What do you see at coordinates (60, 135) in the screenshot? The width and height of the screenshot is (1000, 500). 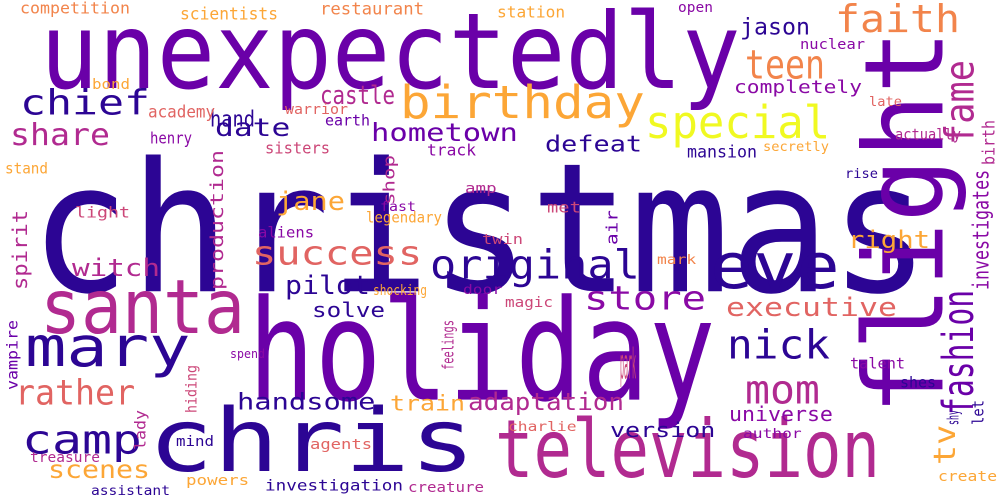 I see `word-share: share` at bounding box center [60, 135].